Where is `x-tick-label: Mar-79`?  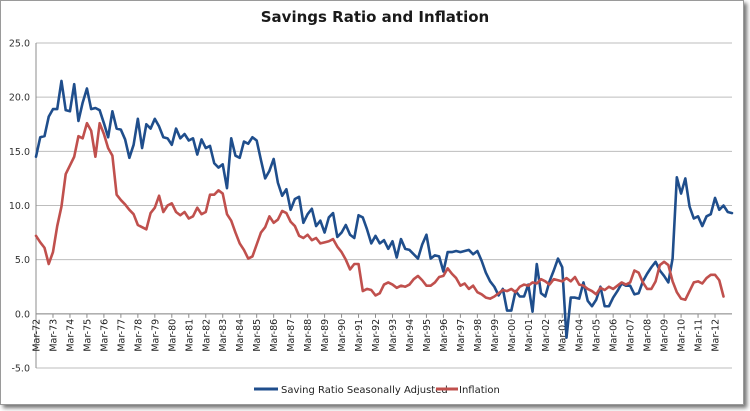 x-tick-label: Mar-79 is located at coordinates (155, 335).